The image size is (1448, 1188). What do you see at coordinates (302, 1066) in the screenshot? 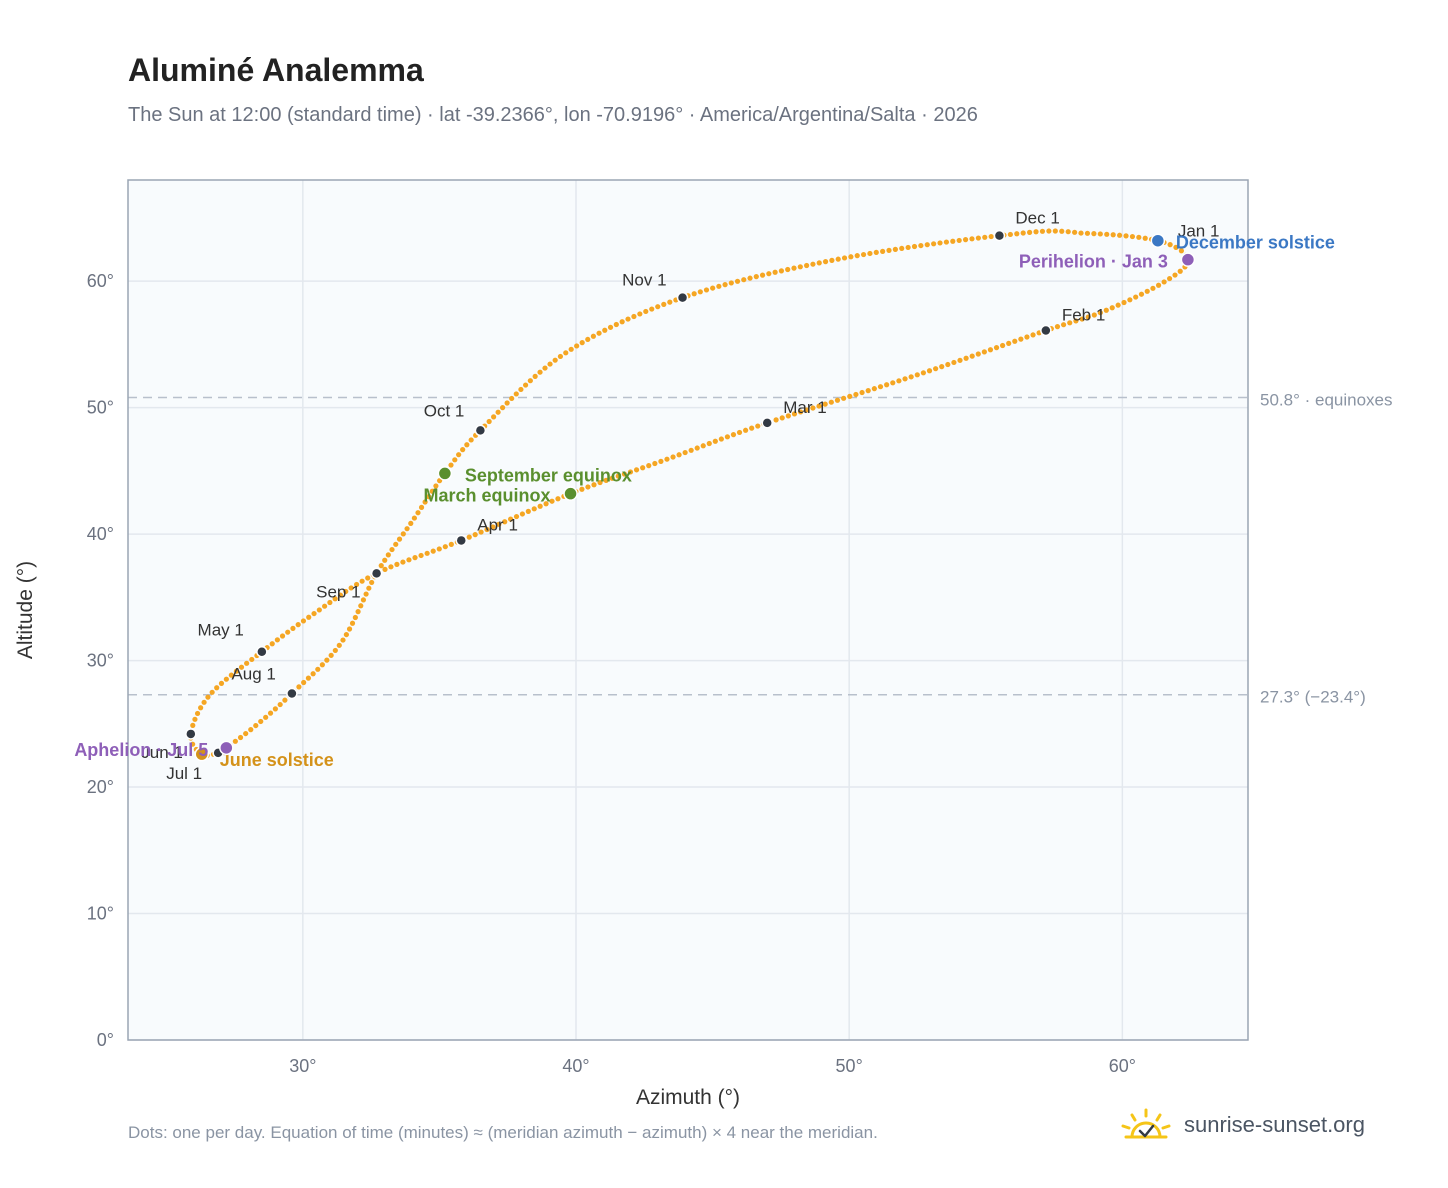
I see `x-tick-label: 30°` at bounding box center [302, 1066].